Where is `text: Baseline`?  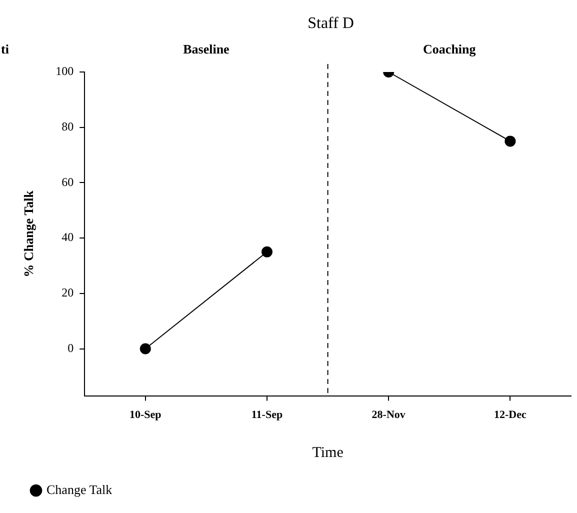
text: Baseline is located at coordinates (206, 48).